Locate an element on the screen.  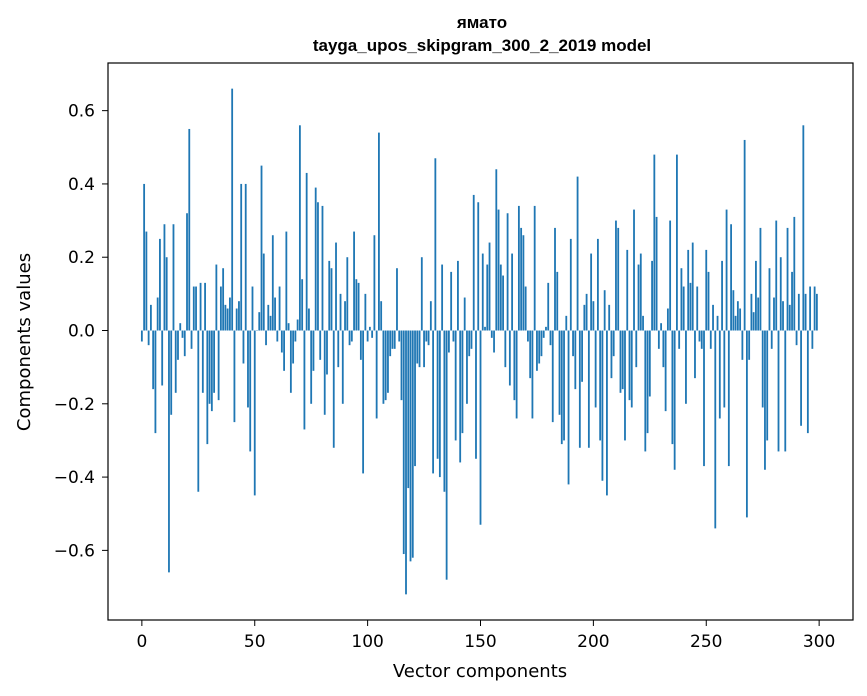
x-tick-label: 100 is located at coordinates (367, 642).